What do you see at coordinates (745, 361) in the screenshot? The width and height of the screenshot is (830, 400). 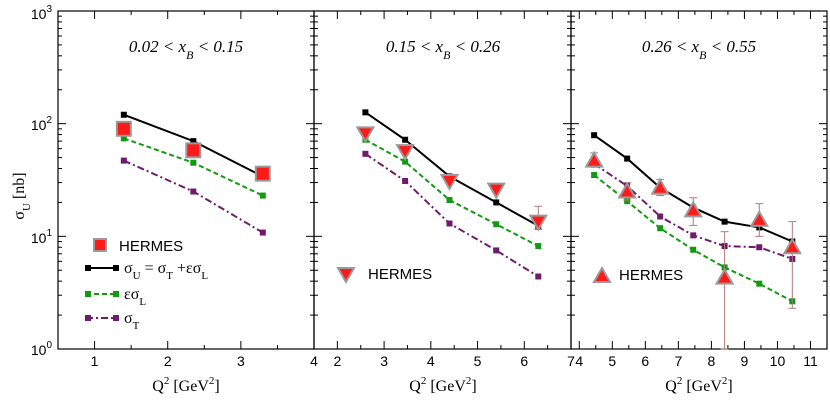 I see `x-tick-label: 9` at bounding box center [745, 361].